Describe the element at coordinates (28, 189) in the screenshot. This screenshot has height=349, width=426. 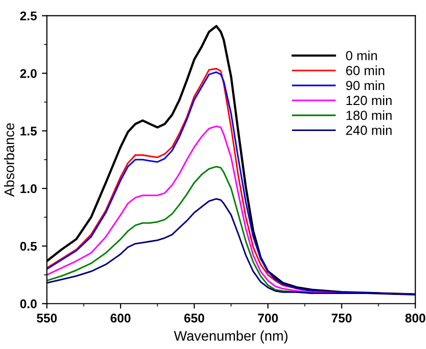
I see `y-tick-label: 1.0` at that location.